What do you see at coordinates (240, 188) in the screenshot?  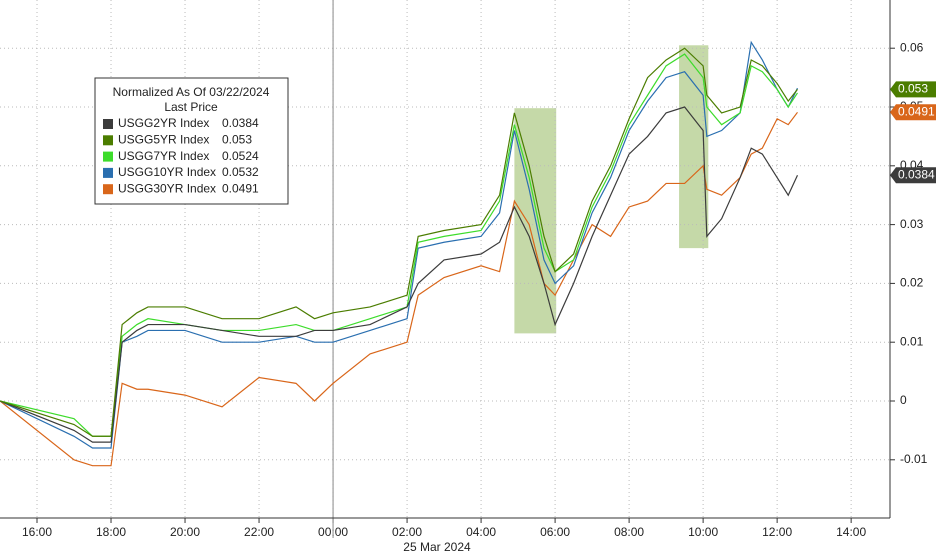 I see `legend-value: 0.0491` at bounding box center [240, 188].